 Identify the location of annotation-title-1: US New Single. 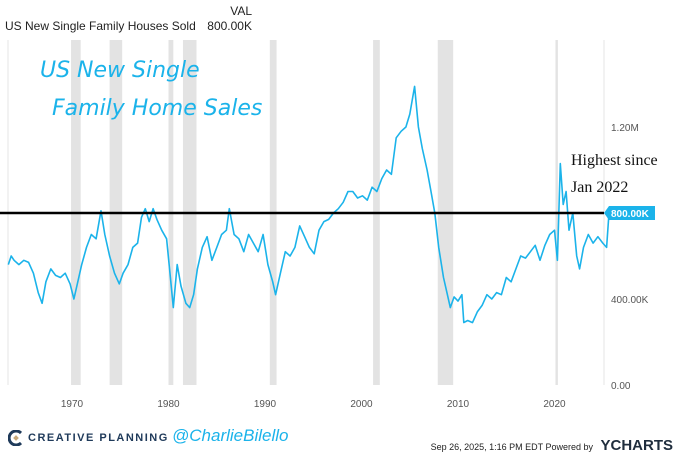
(120, 70).